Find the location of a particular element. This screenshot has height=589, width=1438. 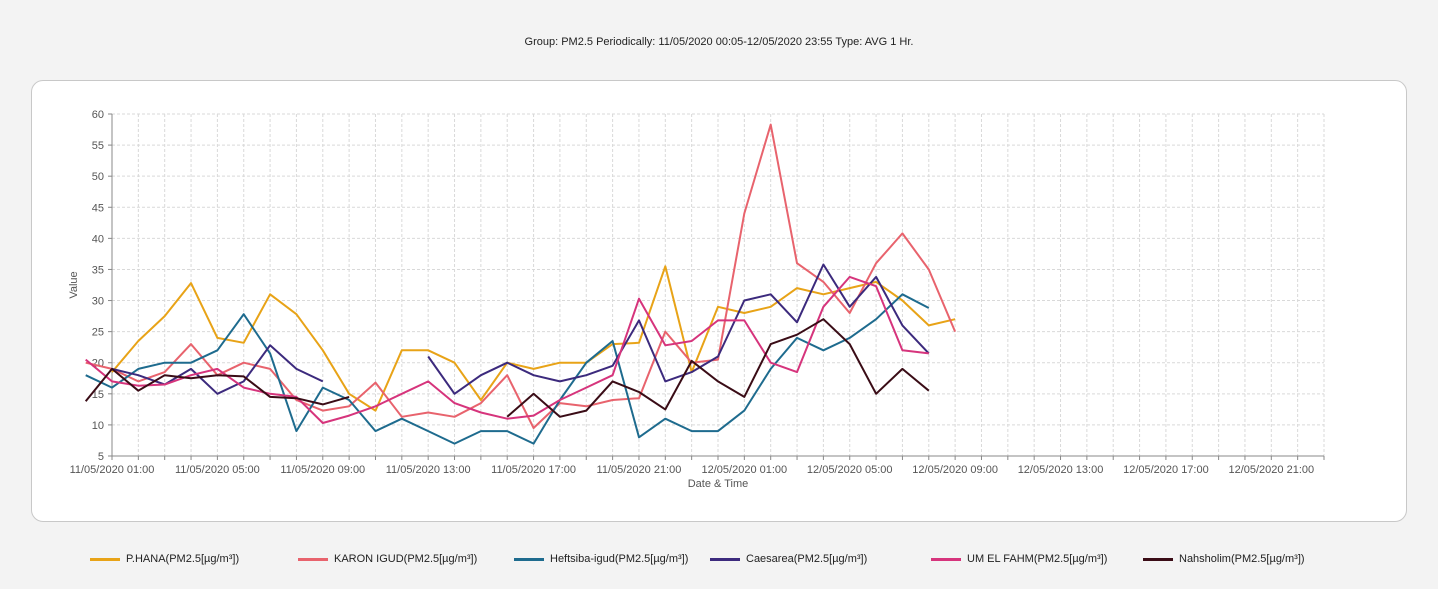

x-tick-label: 12/05/2020 01:00 is located at coordinates (745, 470).